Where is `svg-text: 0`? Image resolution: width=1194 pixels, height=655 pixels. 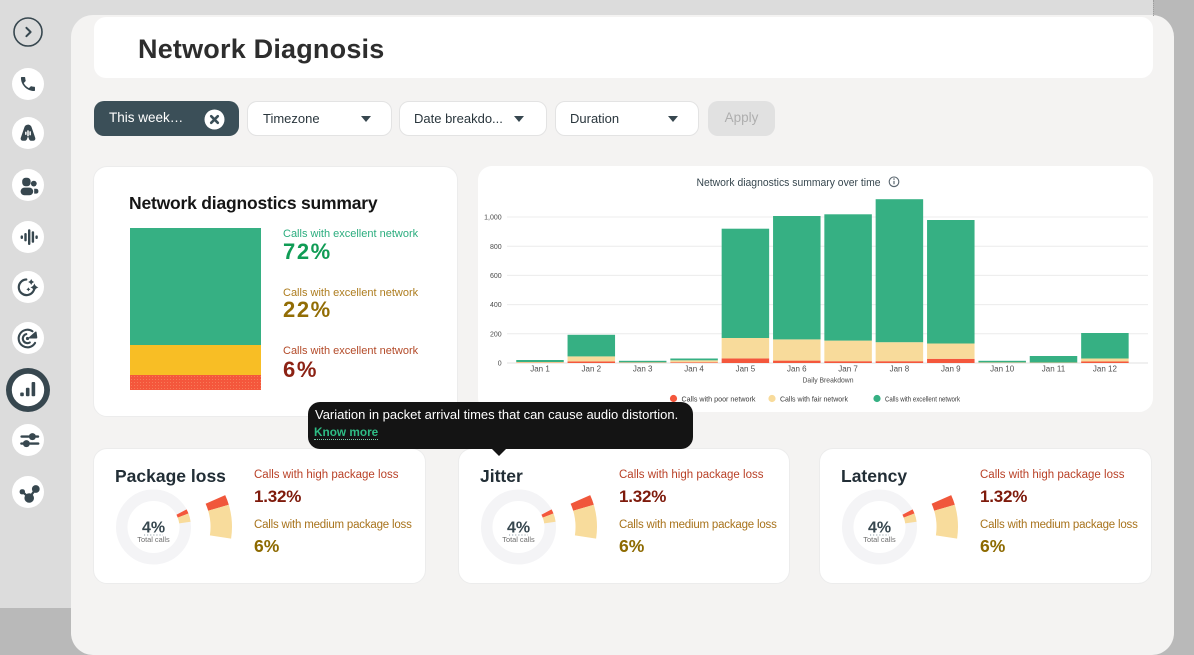
svg-text: 0 is located at coordinates (500, 364).